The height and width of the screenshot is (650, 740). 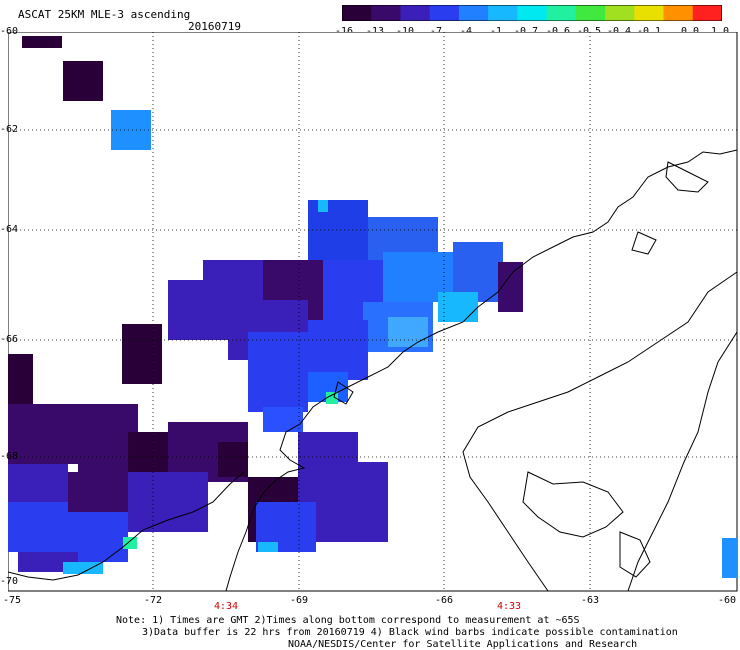 What do you see at coordinates (444, 600) in the screenshot?
I see `lon-label: -66` at bounding box center [444, 600].